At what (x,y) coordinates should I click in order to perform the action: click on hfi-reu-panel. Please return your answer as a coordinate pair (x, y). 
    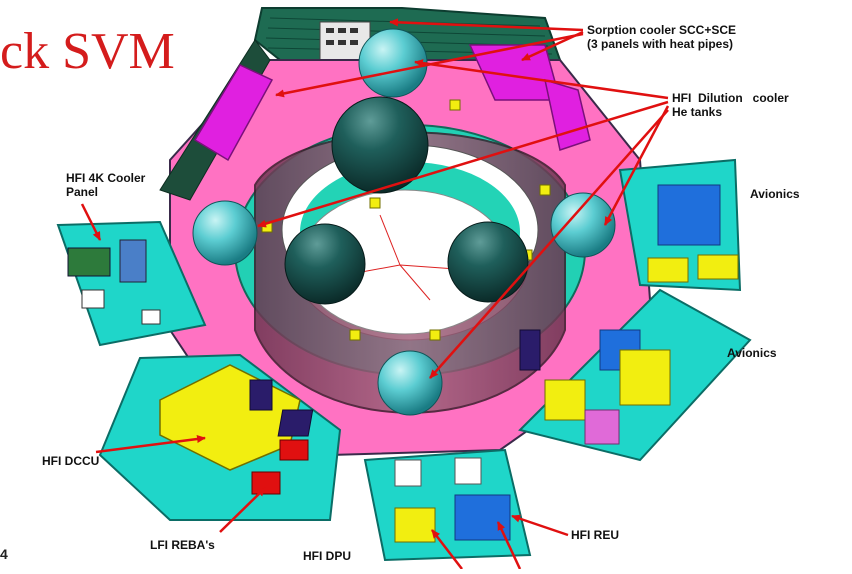
    Looking at the image, I should click on (447, 505).